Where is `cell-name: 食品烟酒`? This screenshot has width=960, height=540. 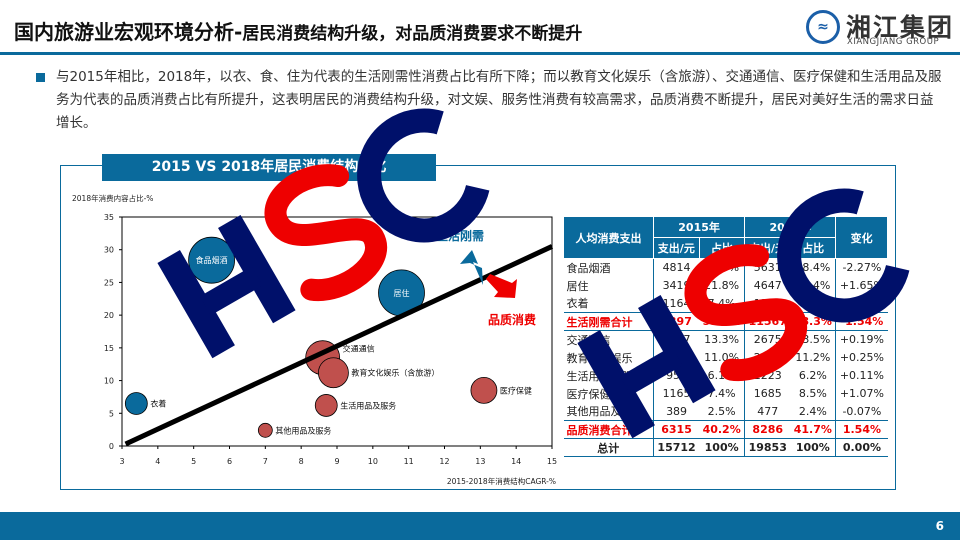
cell-name: 食品烟酒 is located at coordinates (588, 268).